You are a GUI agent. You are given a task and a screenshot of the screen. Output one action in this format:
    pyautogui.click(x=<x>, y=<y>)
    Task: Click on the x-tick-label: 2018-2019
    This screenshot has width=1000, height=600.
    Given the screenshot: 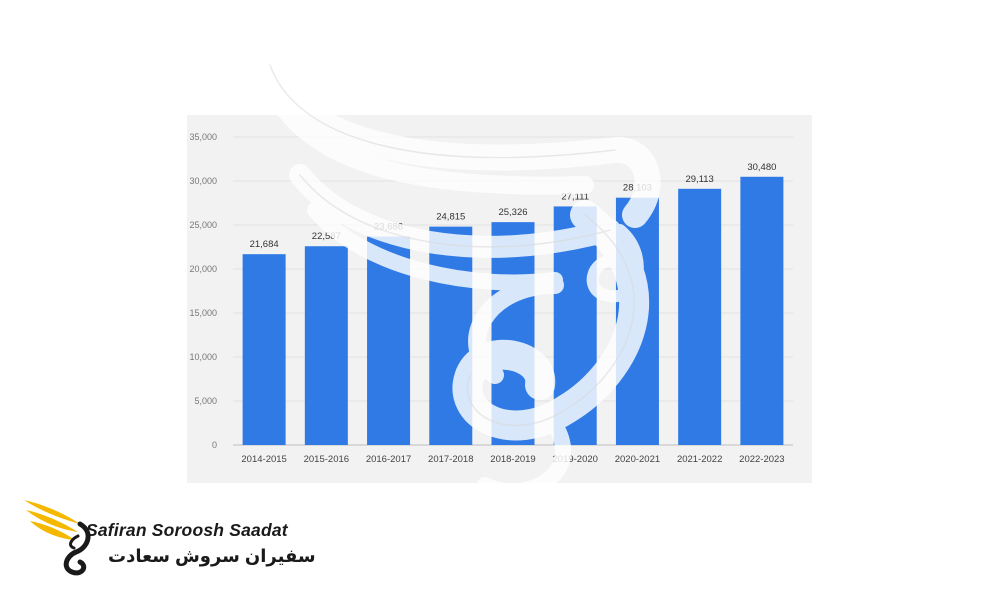 What is the action you would take?
    pyautogui.click(x=512, y=459)
    